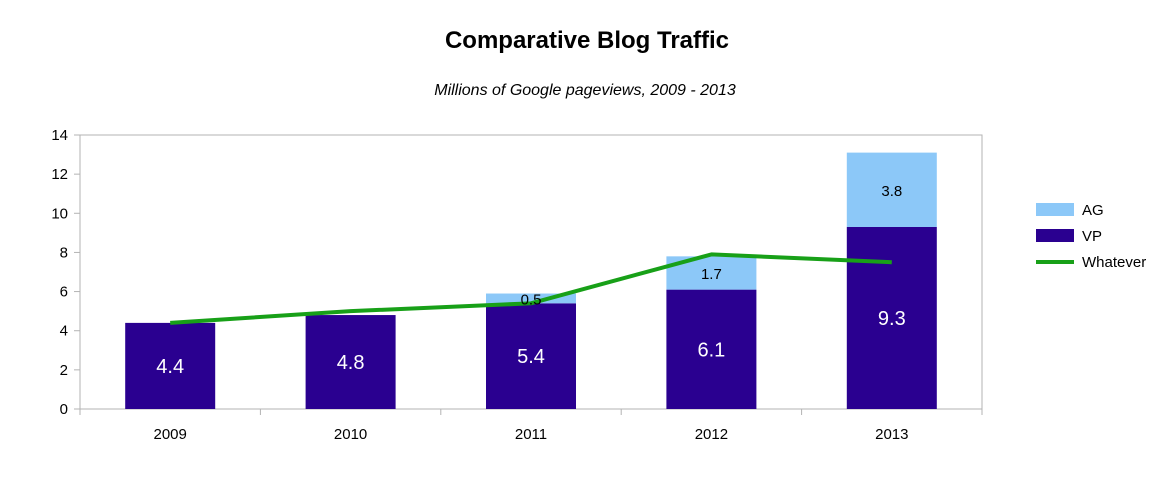 The height and width of the screenshot is (477, 1176). Describe the element at coordinates (64, 331) in the screenshot. I see `y-tick-label: 4` at that location.